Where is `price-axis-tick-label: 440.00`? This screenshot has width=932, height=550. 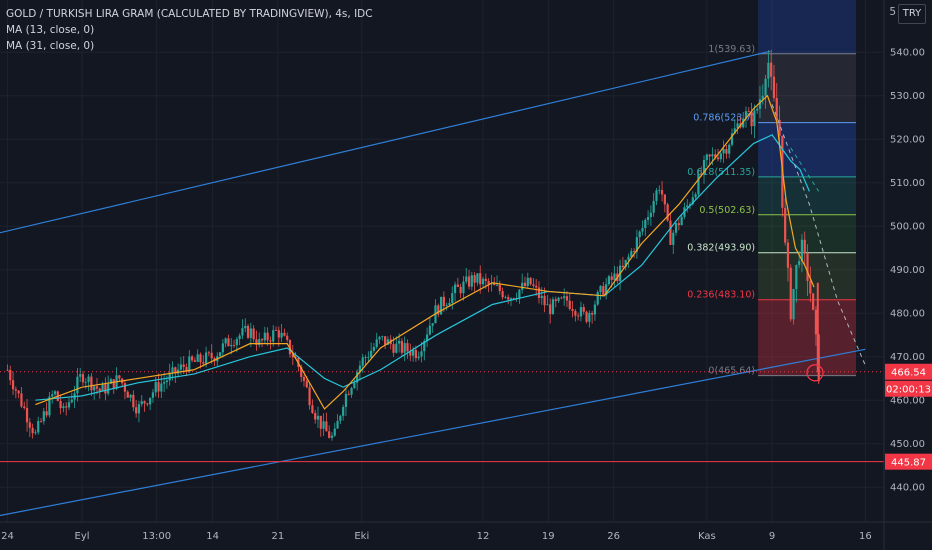 price-axis-tick-label: 440.00 is located at coordinates (907, 488).